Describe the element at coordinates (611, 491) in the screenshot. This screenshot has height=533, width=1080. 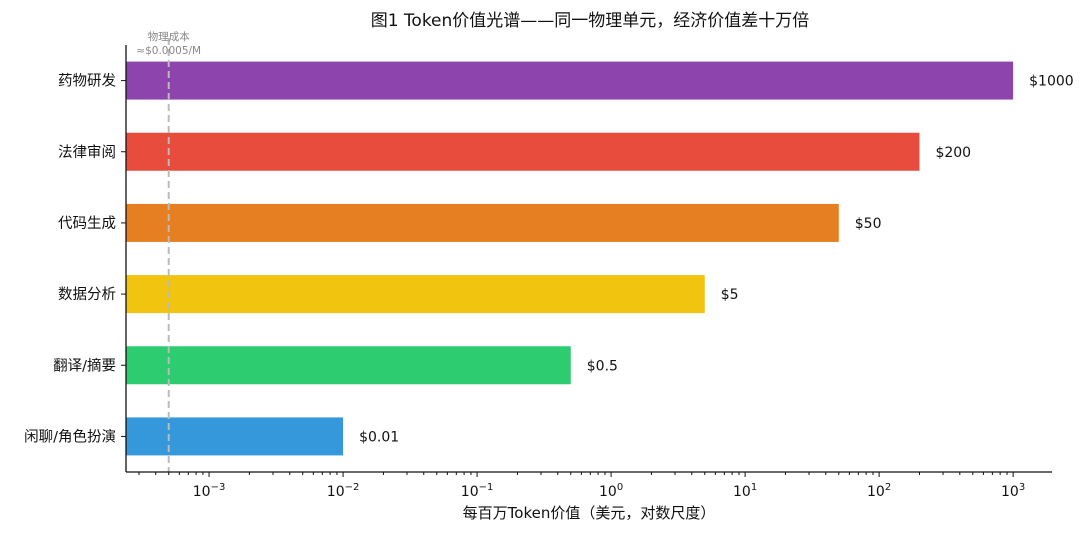
I see `x-tick-label: 10⁰` at that location.